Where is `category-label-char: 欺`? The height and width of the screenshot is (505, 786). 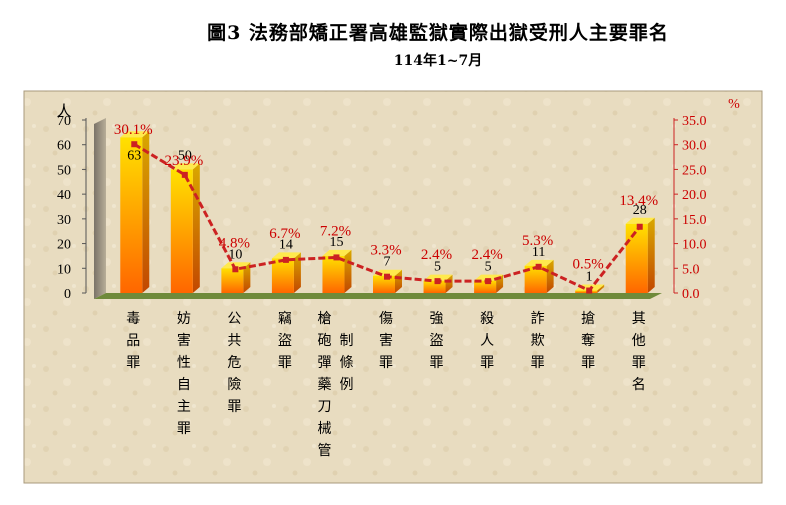 category-label-char: 欺 is located at coordinates (538, 341).